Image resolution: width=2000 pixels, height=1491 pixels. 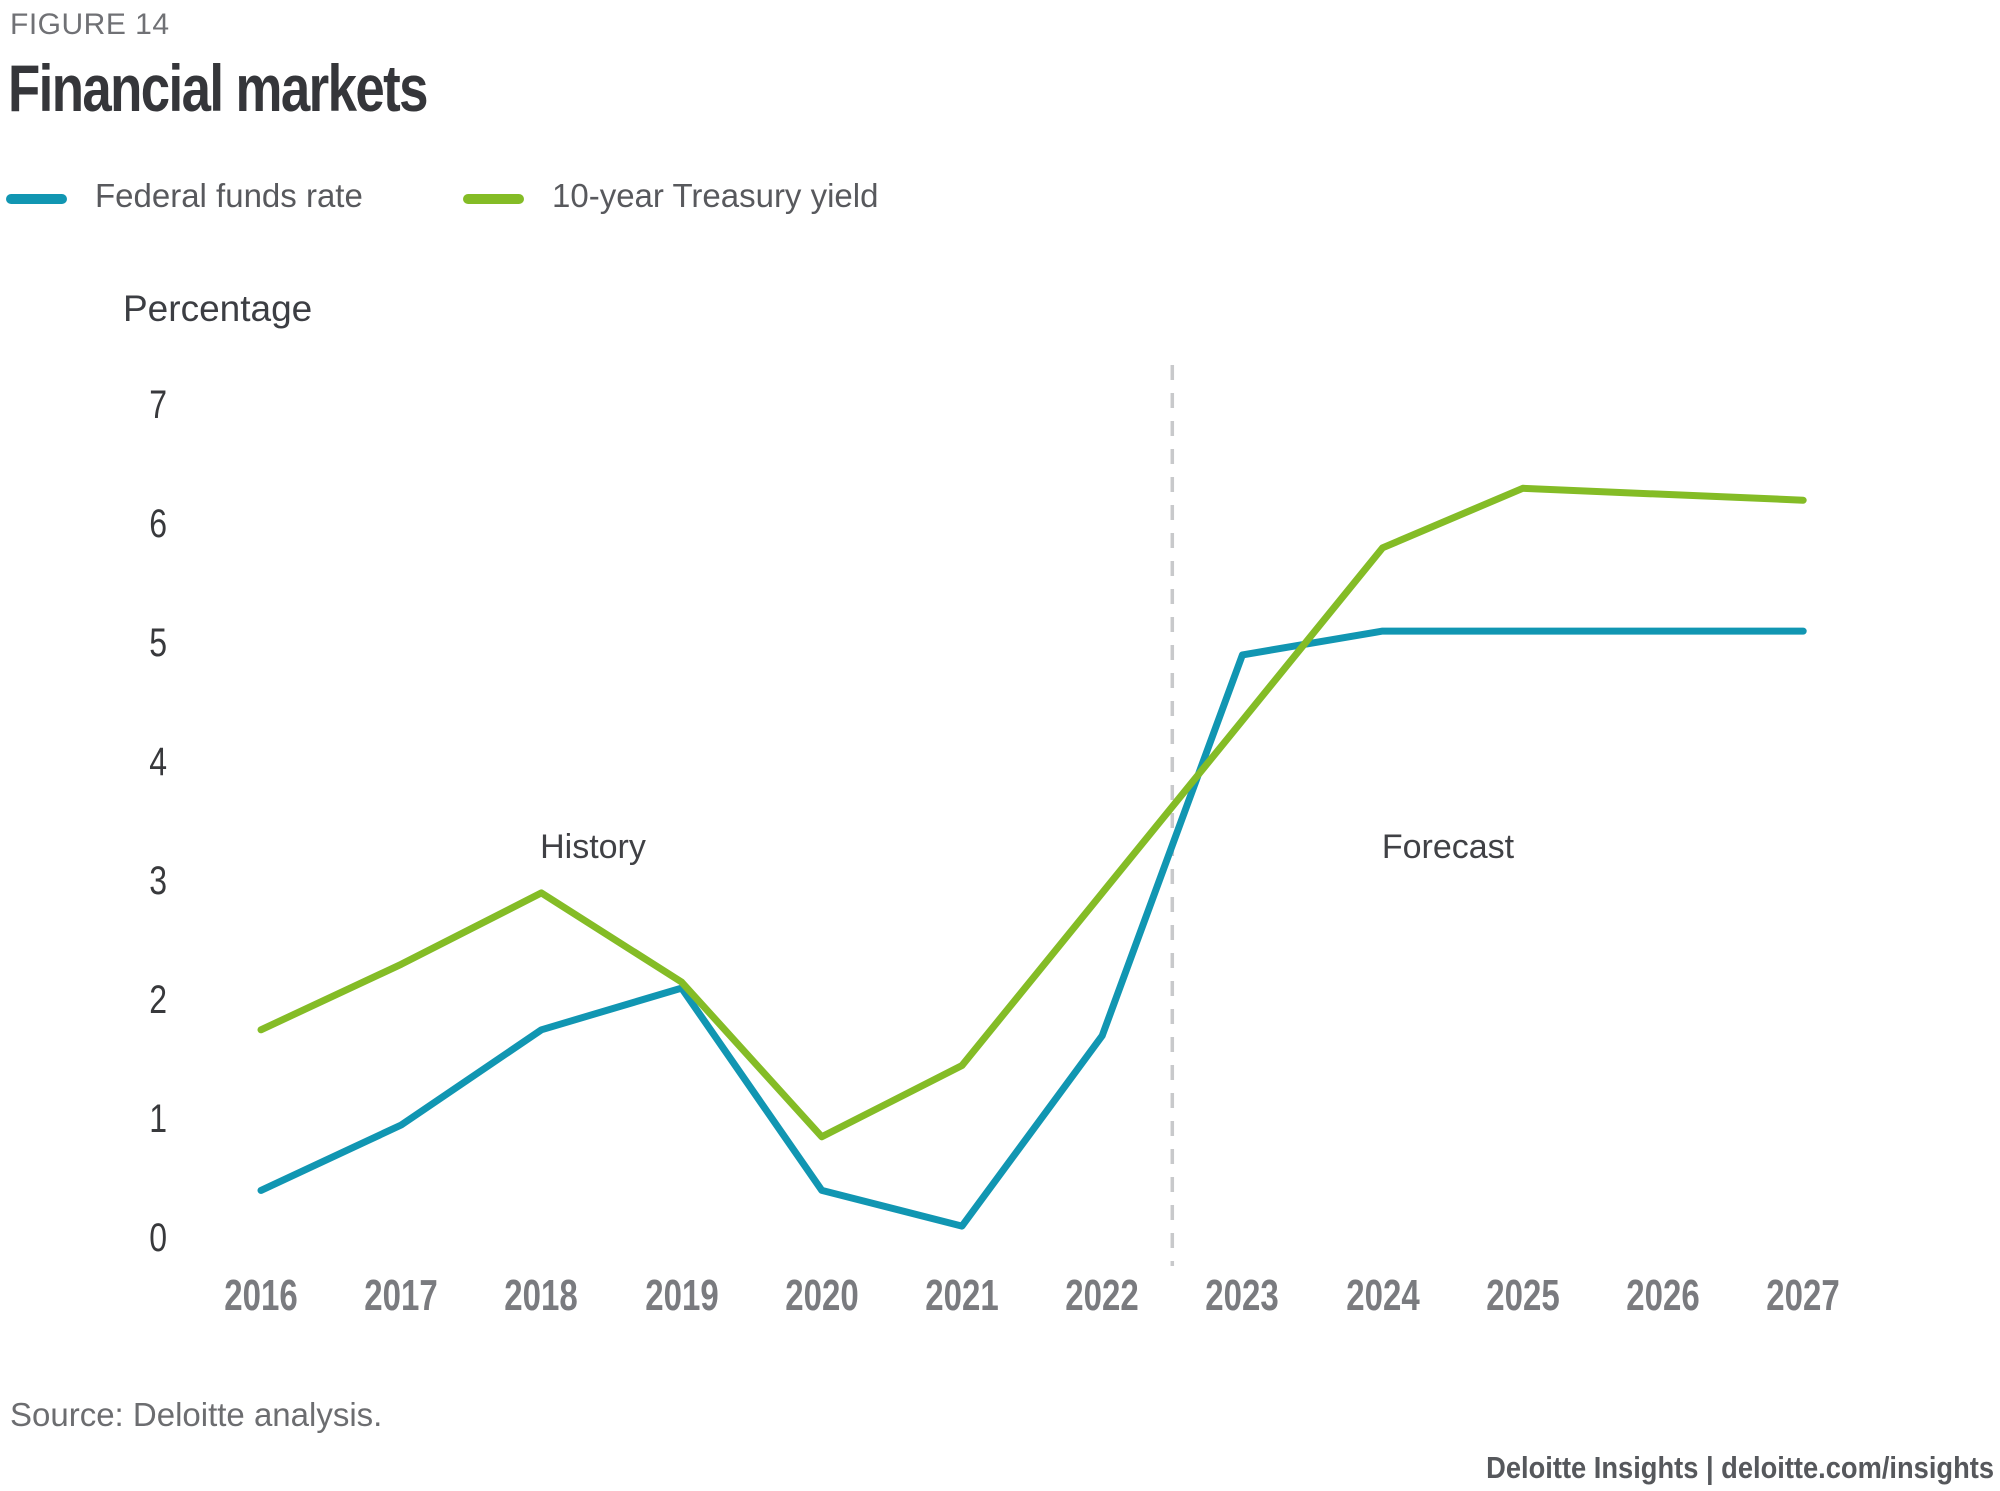 I want to click on x-tick-label: 2024, so click(x=1382, y=1295).